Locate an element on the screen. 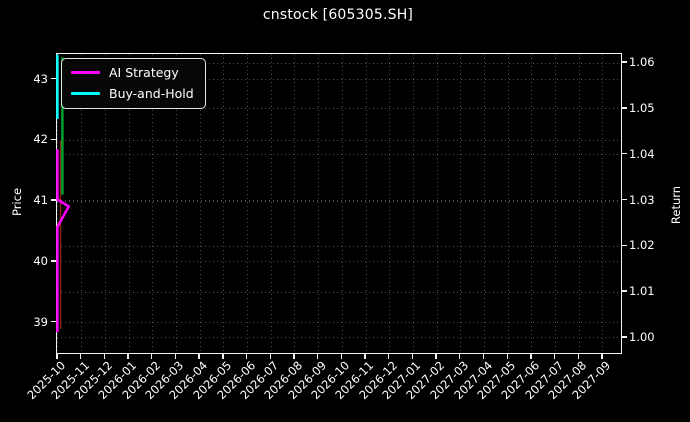 Image resolution: width=690 pixels, height=422 pixels. left-tick-label: 43 is located at coordinates (40, 78).